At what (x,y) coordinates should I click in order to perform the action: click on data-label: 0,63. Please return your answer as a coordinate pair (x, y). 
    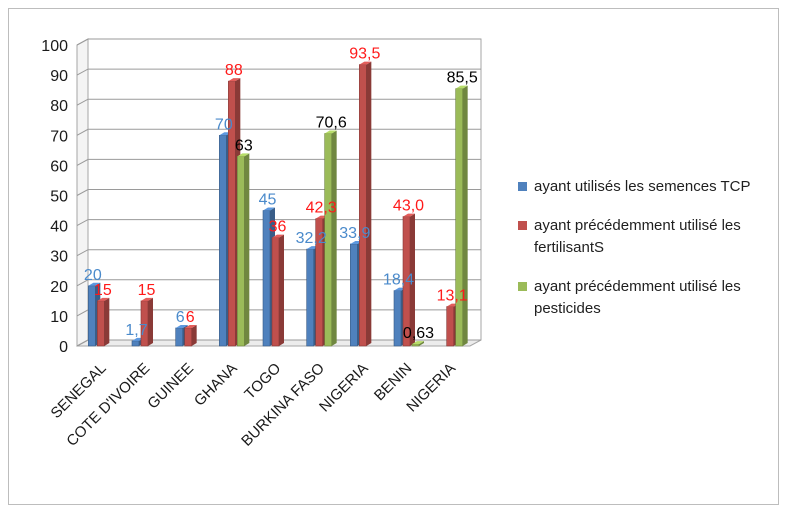
    Looking at the image, I should click on (418, 333).